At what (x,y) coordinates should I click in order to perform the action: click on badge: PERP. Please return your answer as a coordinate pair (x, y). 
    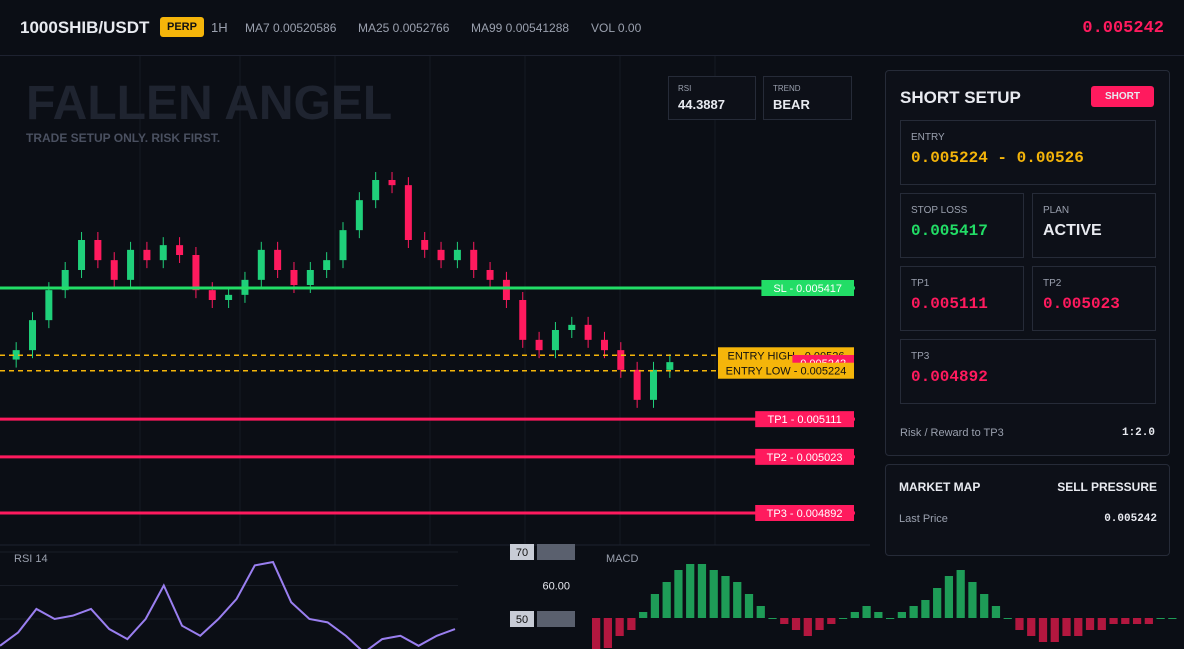
    Looking at the image, I should click on (182, 27).